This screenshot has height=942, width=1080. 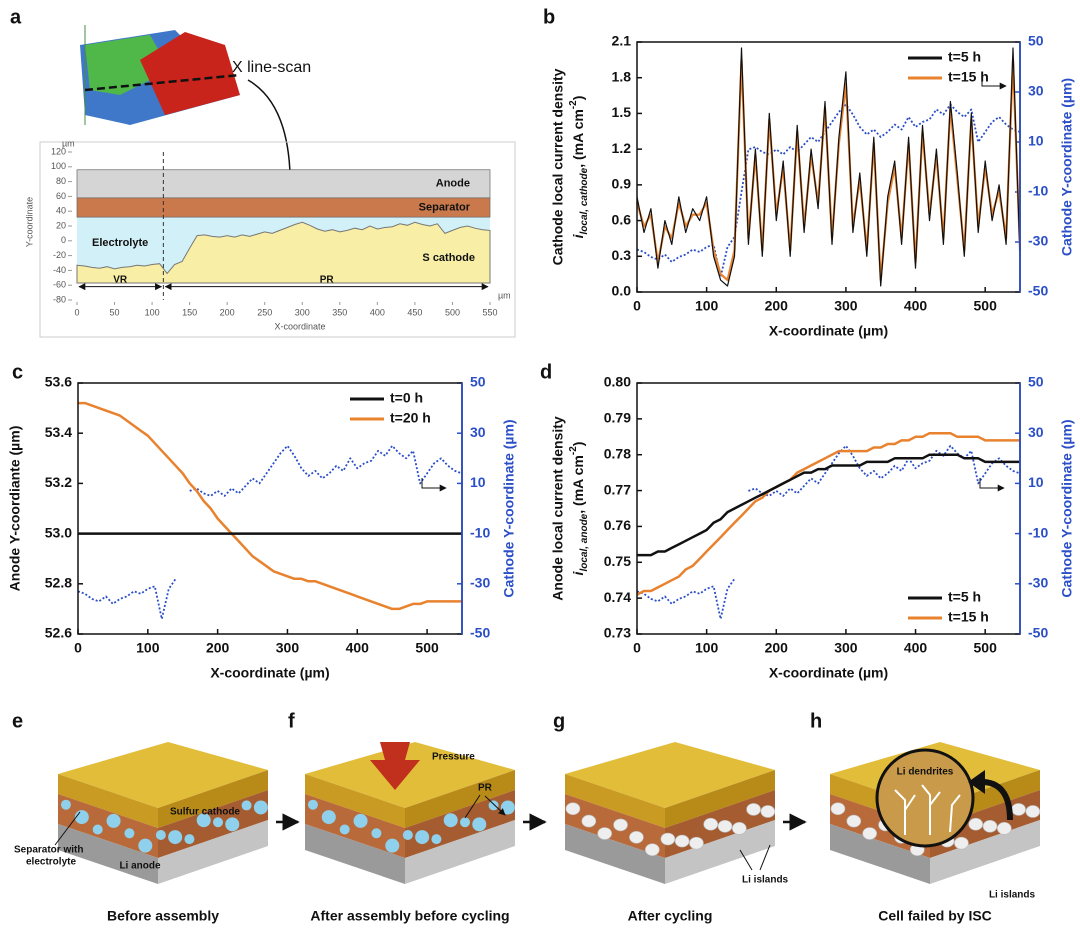 I want to click on y-tick-label: 0.6, so click(x=622, y=219).